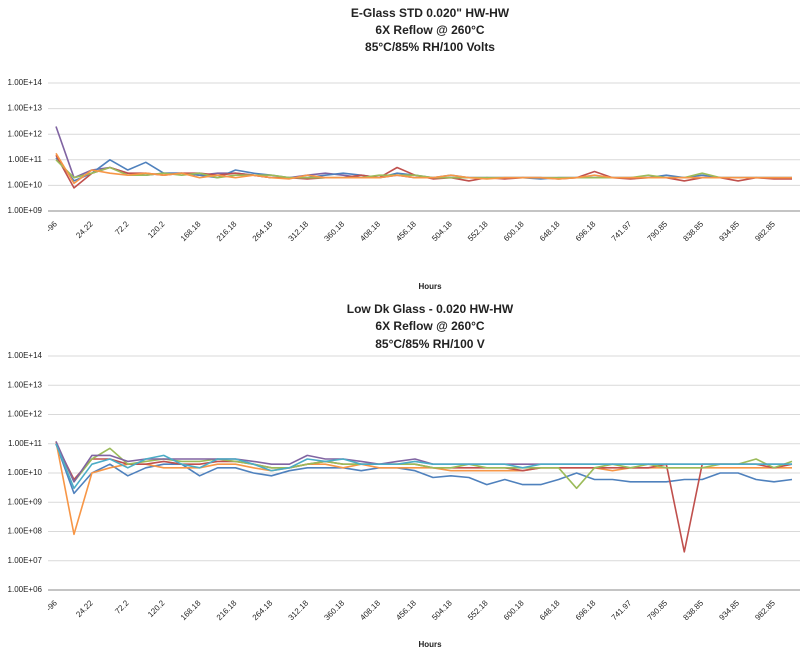  Describe the element at coordinates (430, 344) in the screenshot. I see `chart-title: 85°C/85% RH/100 V` at that location.